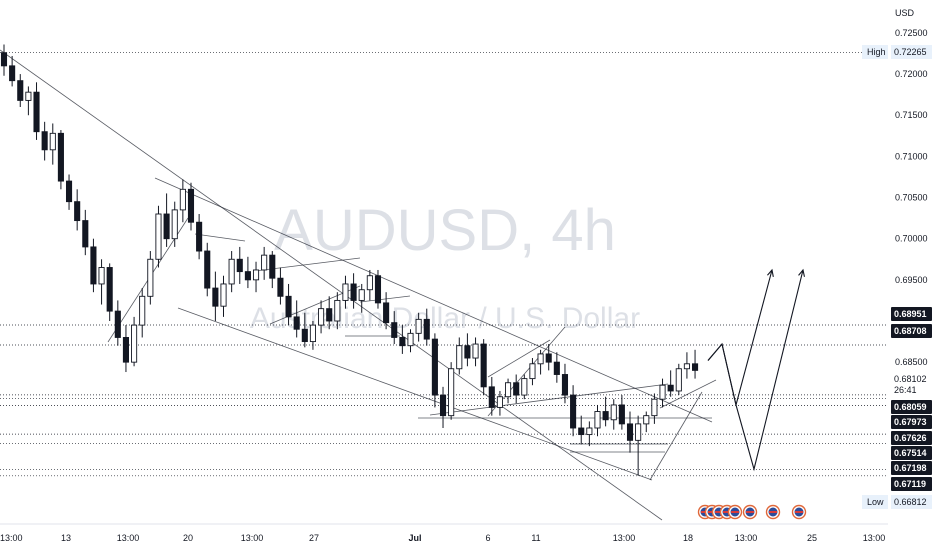 Image resolution: width=932 pixels, height=550 pixels. Describe the element at coordinates (911, 156) in the screenshot. I see `y-tick-label: 0.71000` at that location.